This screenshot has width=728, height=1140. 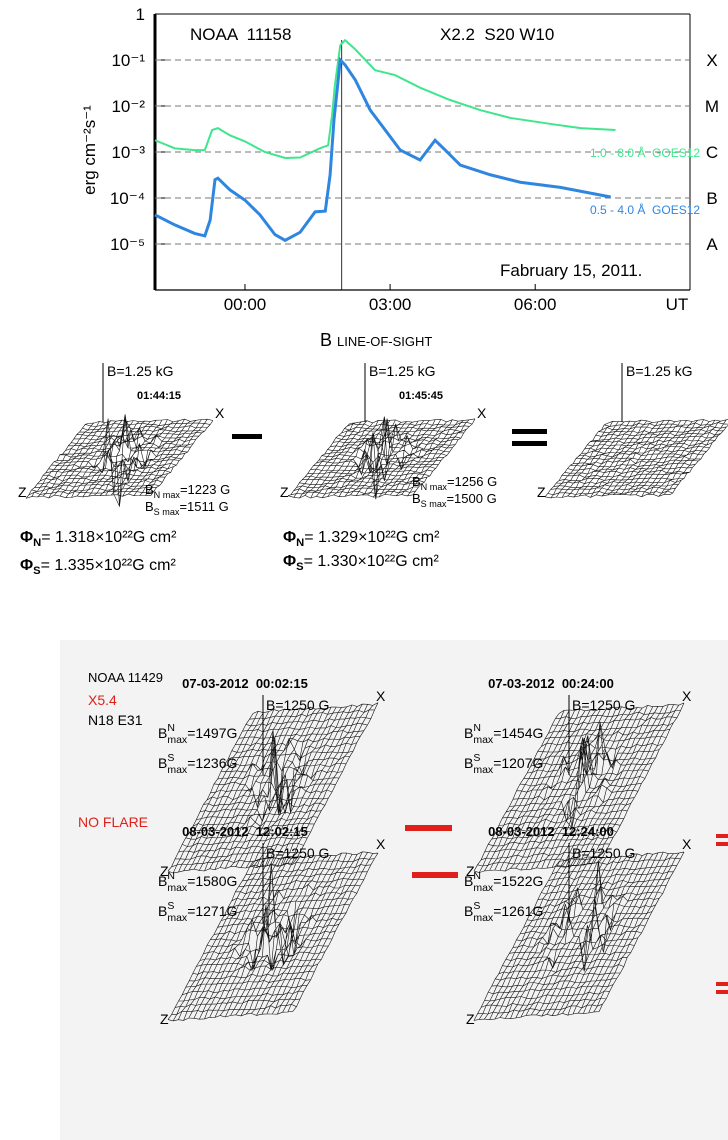 I want to click on field-label: BS max=1271G, so click(x=197, y=912).